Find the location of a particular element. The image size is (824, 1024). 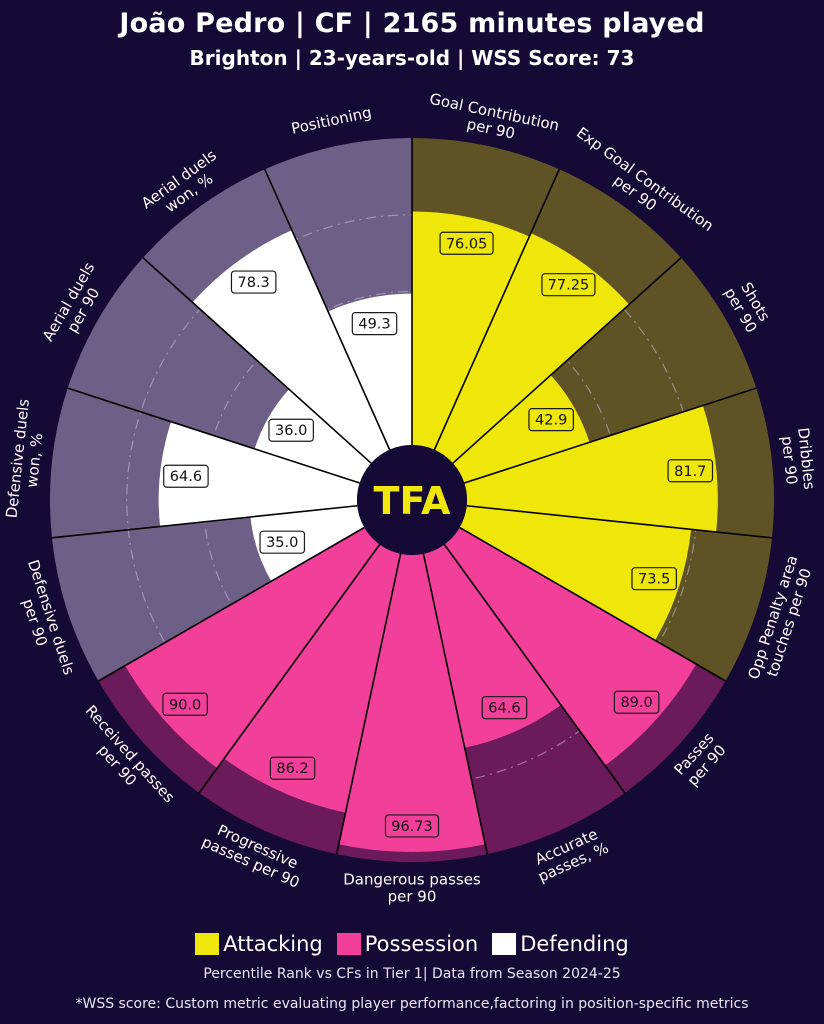

legend-item-attacking: Attacking is located at coordinates (259, 944).